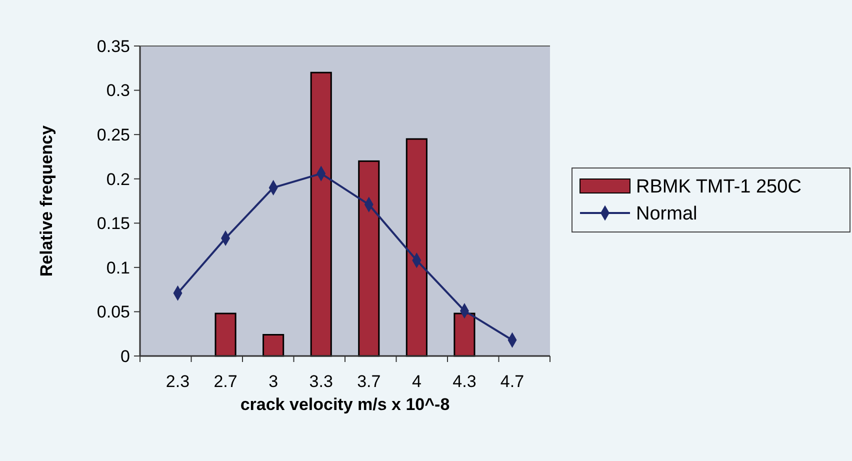 This screenshot has height=461, width=852. Describe the element at coordinates (512, 381) in the screenshot. I see `x-tick-label: 4.7` at that location.